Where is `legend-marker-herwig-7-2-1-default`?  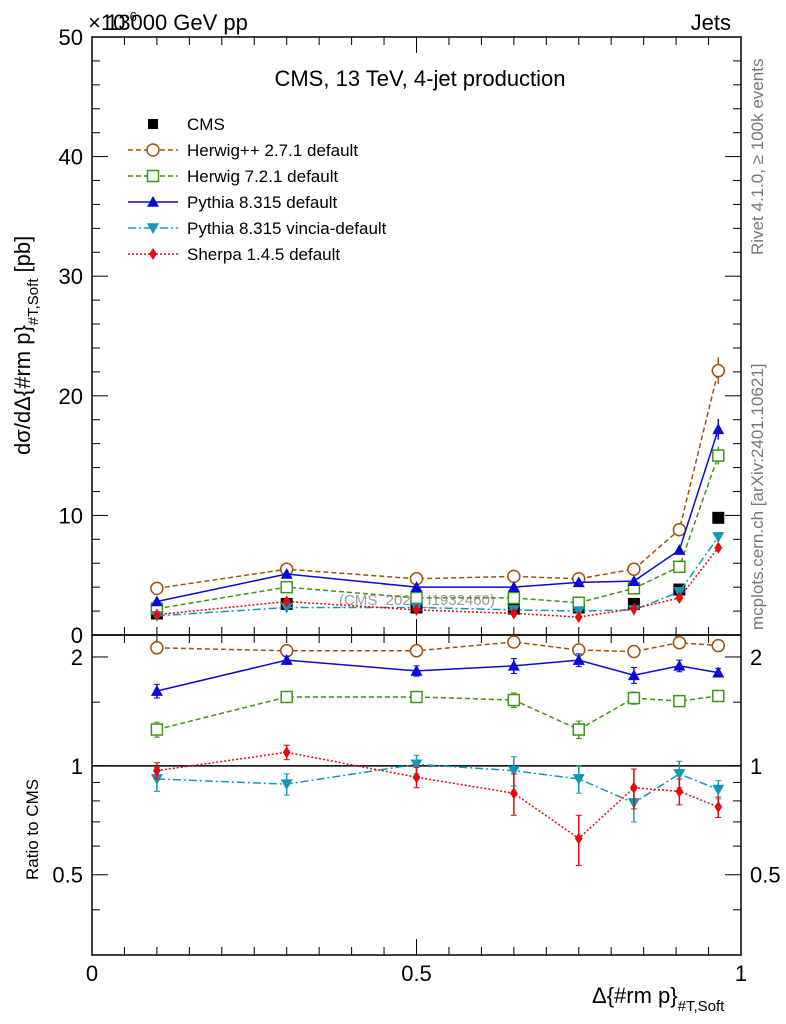
legend-marker-herwig-7-2-1-default is located at coordinates (153, 176).